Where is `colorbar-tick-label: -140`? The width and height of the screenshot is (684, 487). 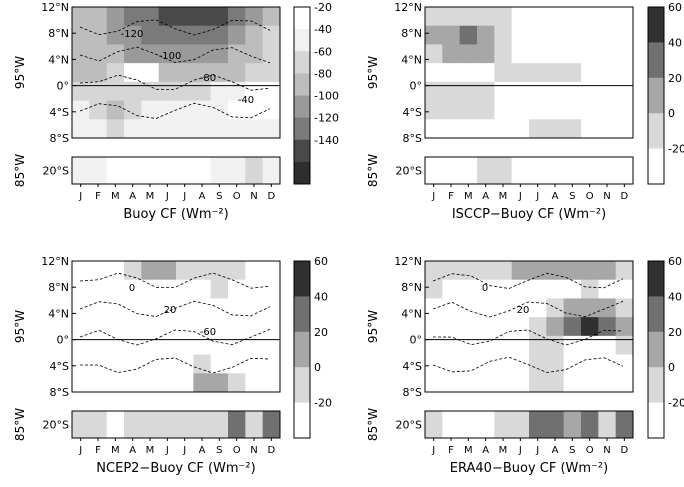 colorbar-tick-label: -140 is located at coordinates (326, 140).